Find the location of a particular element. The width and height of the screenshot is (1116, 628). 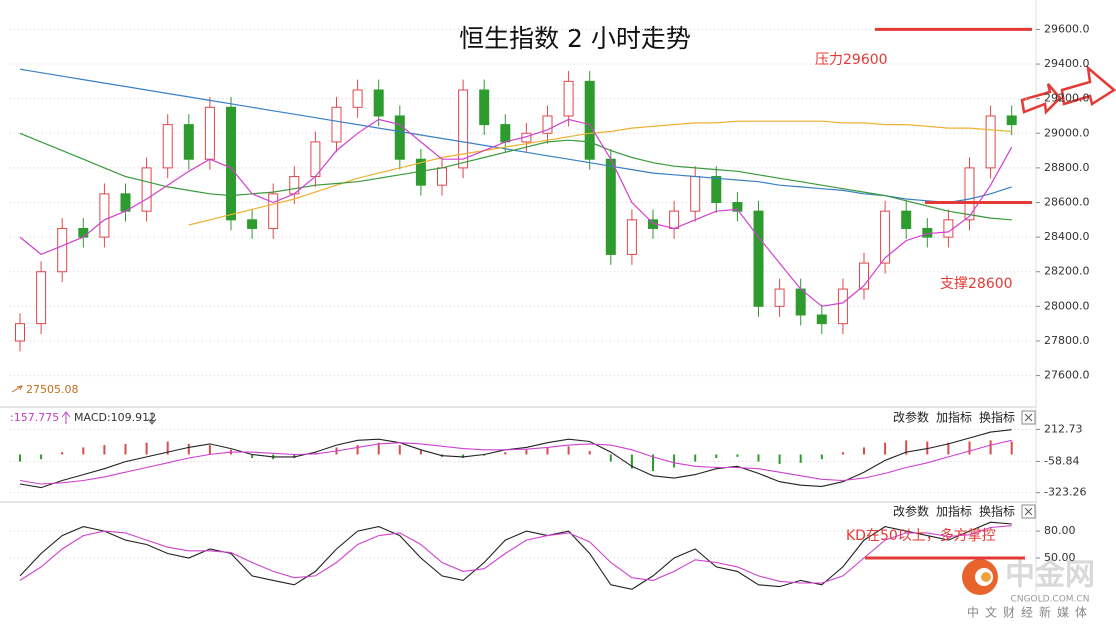

y-tick-label: 29600.0 is located at coordinates (1067, 28).